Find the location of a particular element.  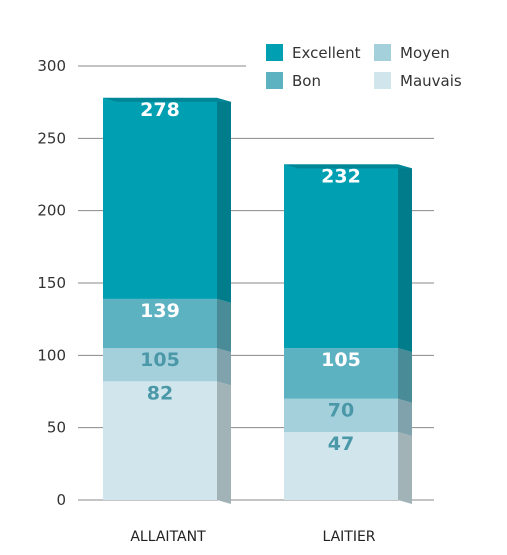

data-label: 82 is located at coordinates (160, 393).